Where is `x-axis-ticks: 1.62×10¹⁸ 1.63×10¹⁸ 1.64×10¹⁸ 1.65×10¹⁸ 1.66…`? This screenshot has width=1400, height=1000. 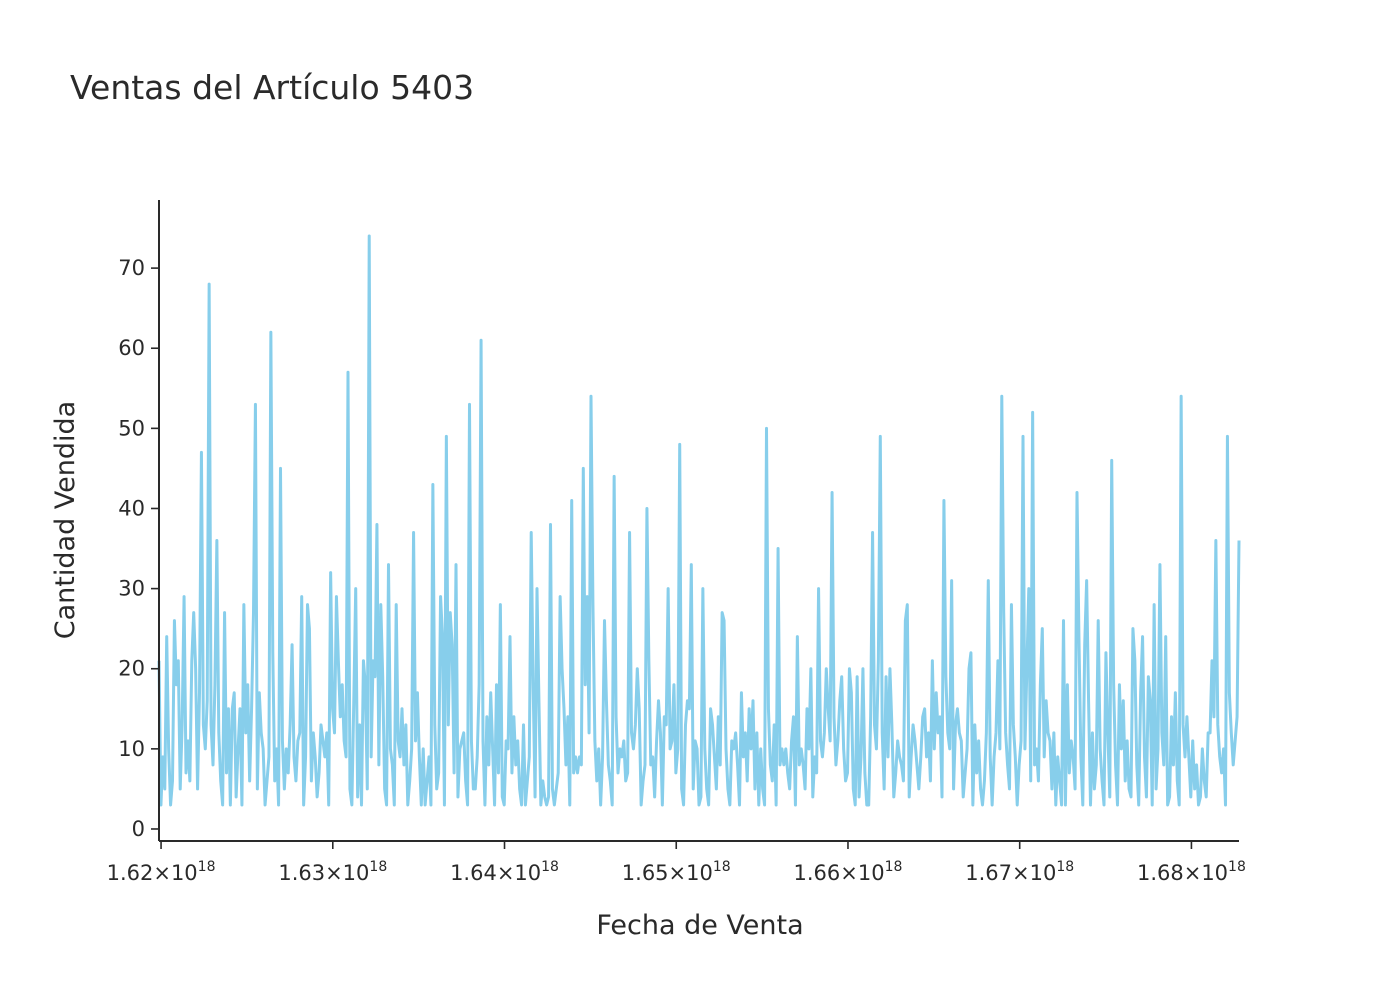
x-axis-ticks: 1.62×10¹⁸ 1.63×10¹⁸ 1.64×10¹⁸ 1.65×10¹⁸ 1.66… is located at coordinates (676, 863).